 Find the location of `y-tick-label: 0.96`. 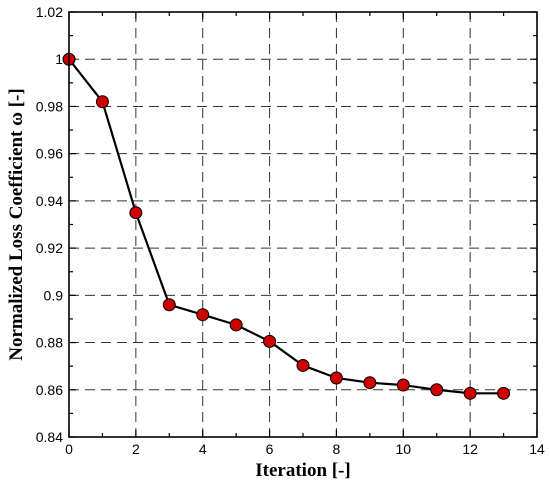

y-tick-label: 0.96 is located at coordinates (49, 154).